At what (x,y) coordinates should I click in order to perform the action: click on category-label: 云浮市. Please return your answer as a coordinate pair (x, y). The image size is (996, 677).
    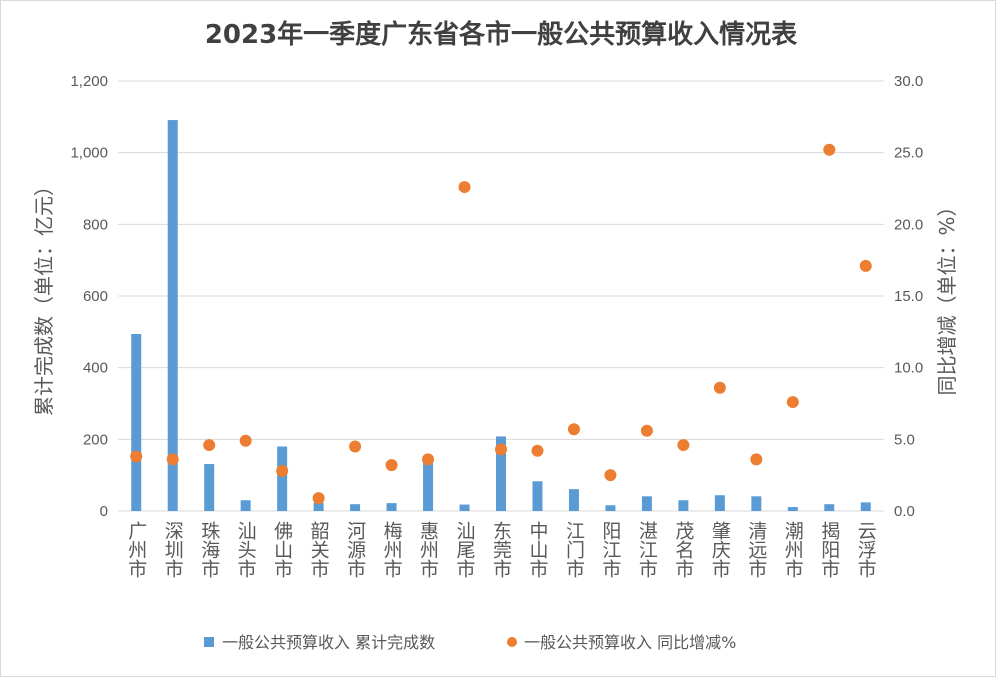
    Looking at the image, I should click on (866, 549).